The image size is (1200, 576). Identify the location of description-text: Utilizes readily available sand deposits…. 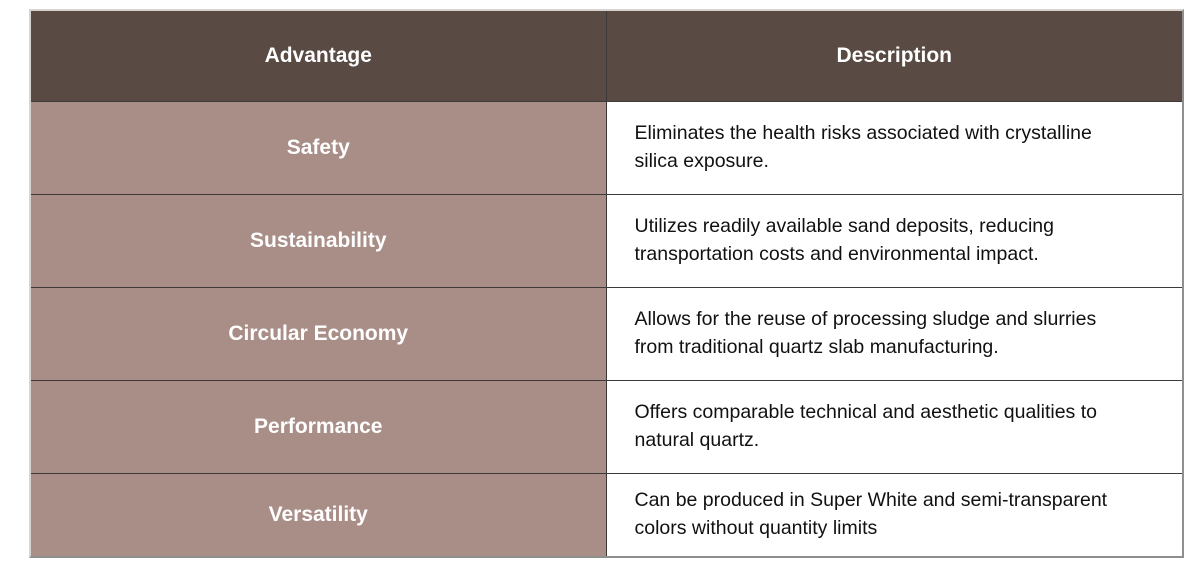
(844, 240).